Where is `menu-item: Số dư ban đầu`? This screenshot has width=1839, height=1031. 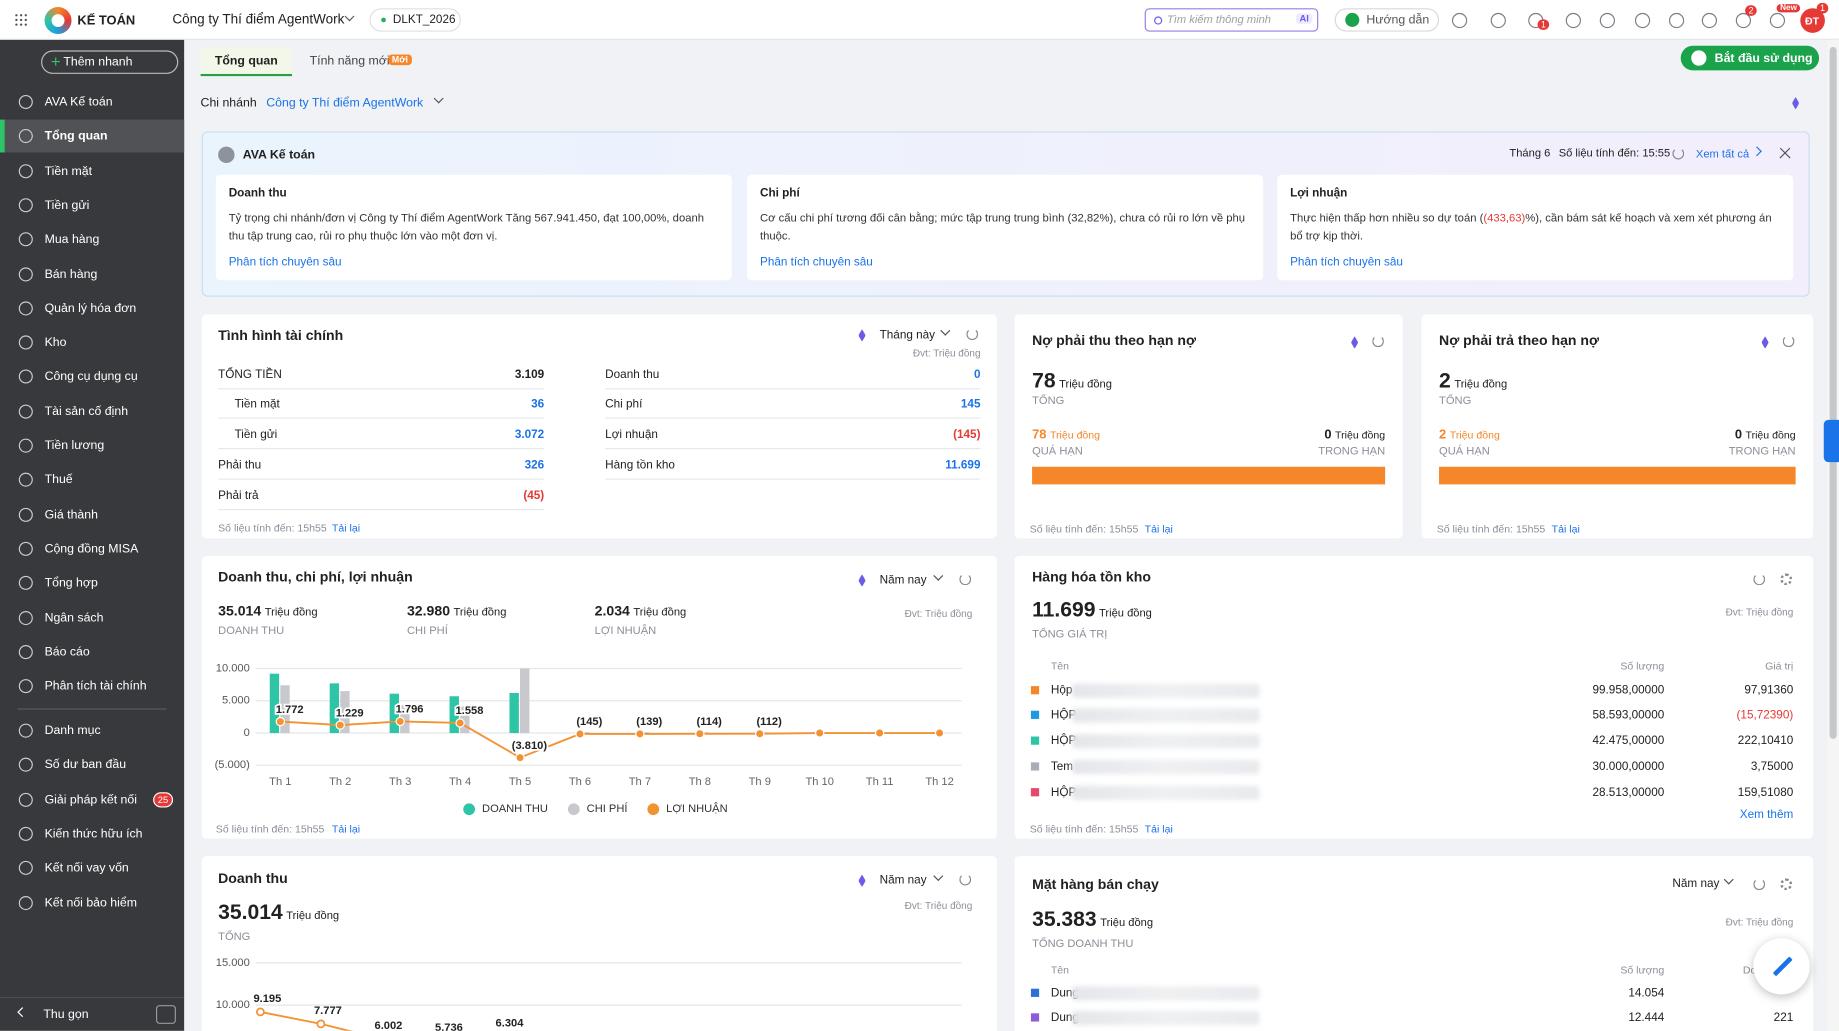
menu-item: Số dư ban đầu is located at coordinates (85, 765).